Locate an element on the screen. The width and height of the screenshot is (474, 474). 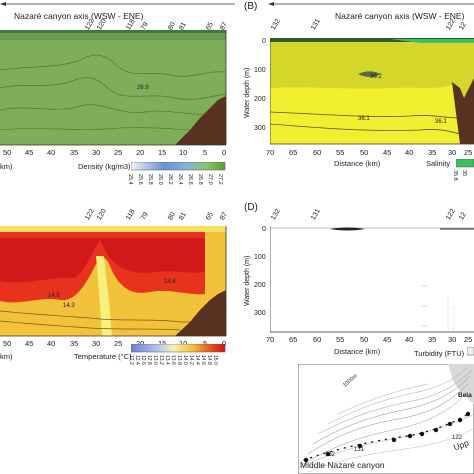
colorbar-tick-label: 26.6 is located at coordinates (190, 179).